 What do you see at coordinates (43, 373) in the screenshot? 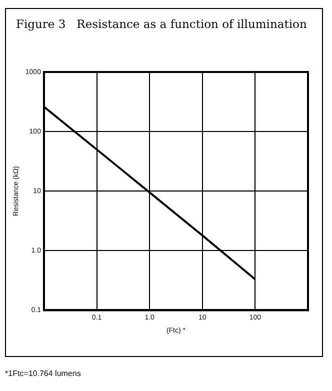
I see `text: *1Ftc=10.764 lumens` at bounding box center [43, 373].